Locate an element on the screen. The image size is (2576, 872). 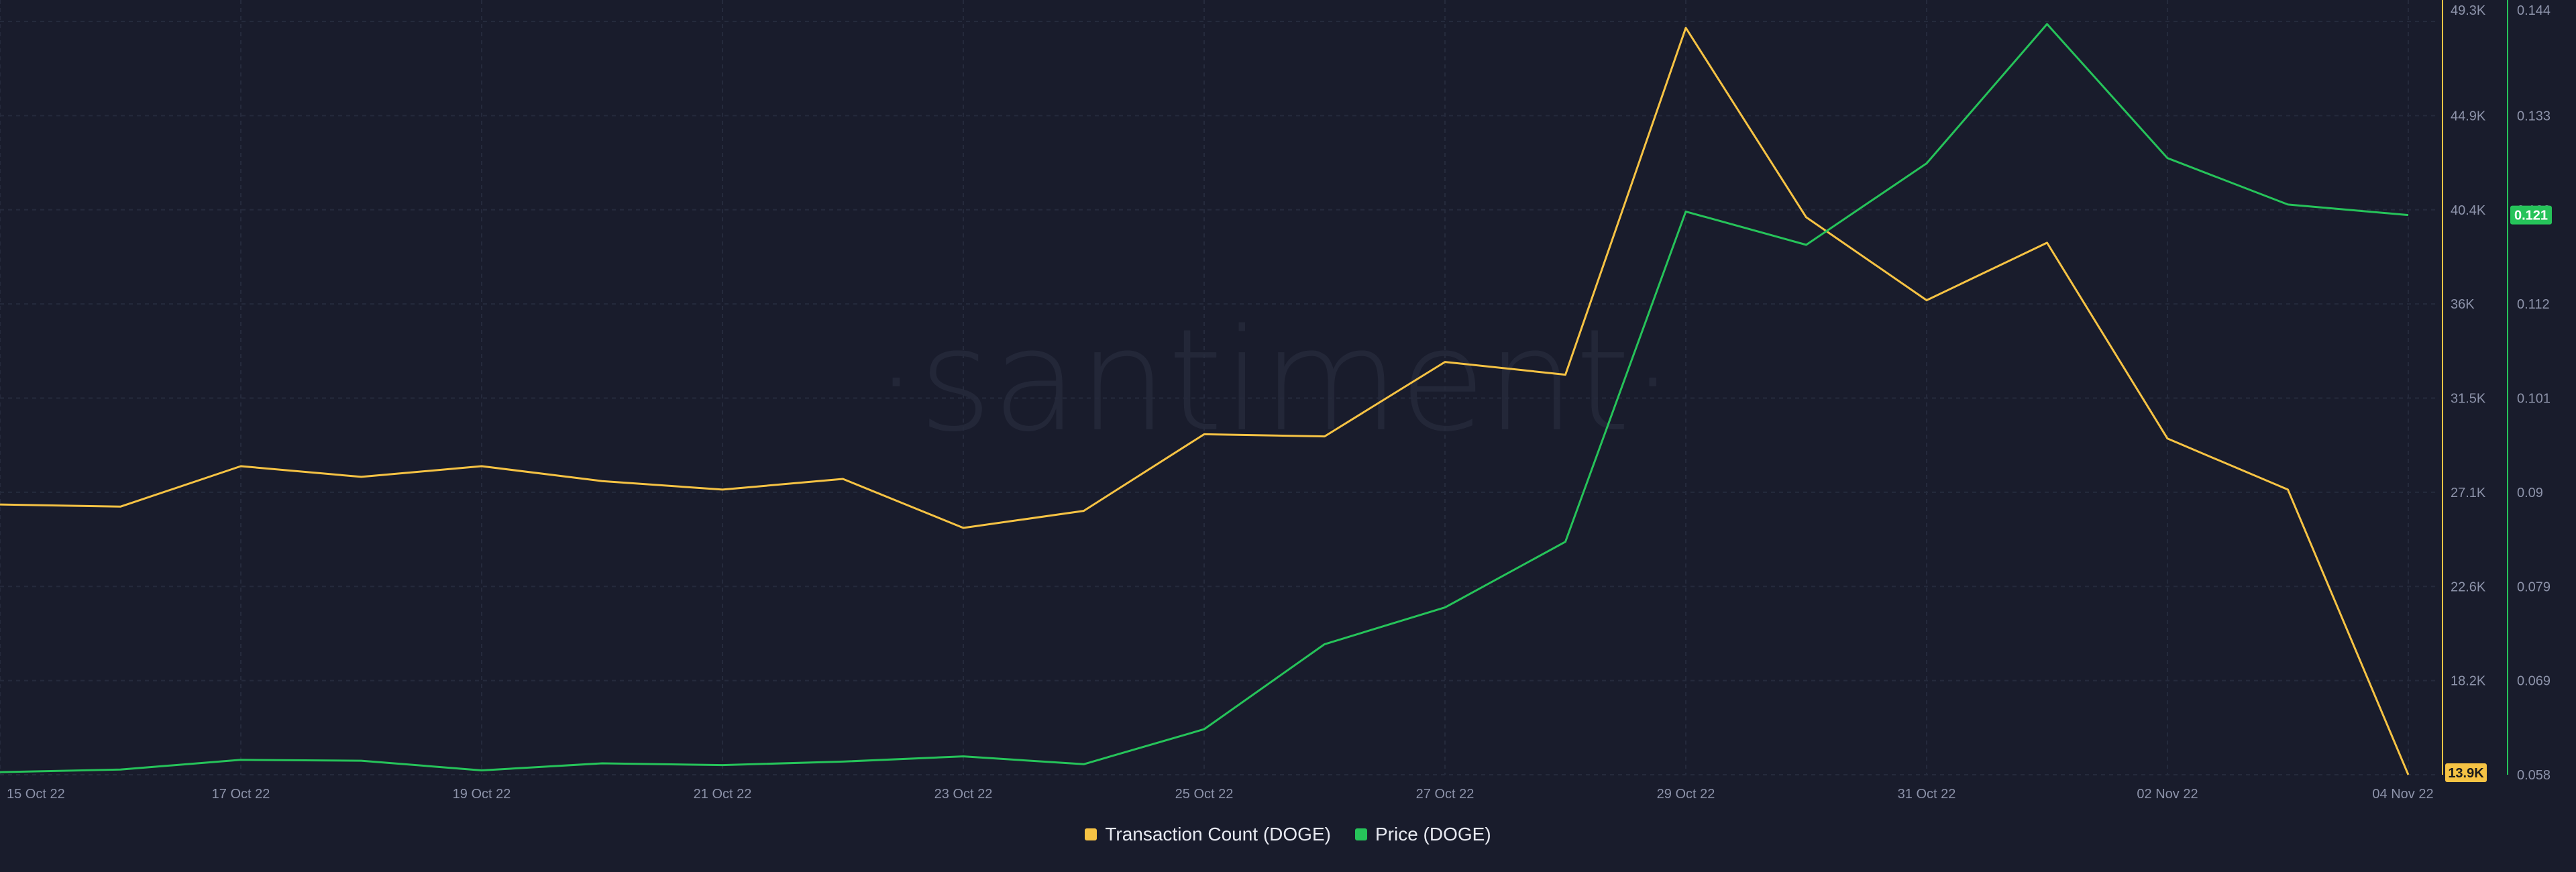
right-axis-tick-label: 0.09 is located at coordinates (2530, 493).